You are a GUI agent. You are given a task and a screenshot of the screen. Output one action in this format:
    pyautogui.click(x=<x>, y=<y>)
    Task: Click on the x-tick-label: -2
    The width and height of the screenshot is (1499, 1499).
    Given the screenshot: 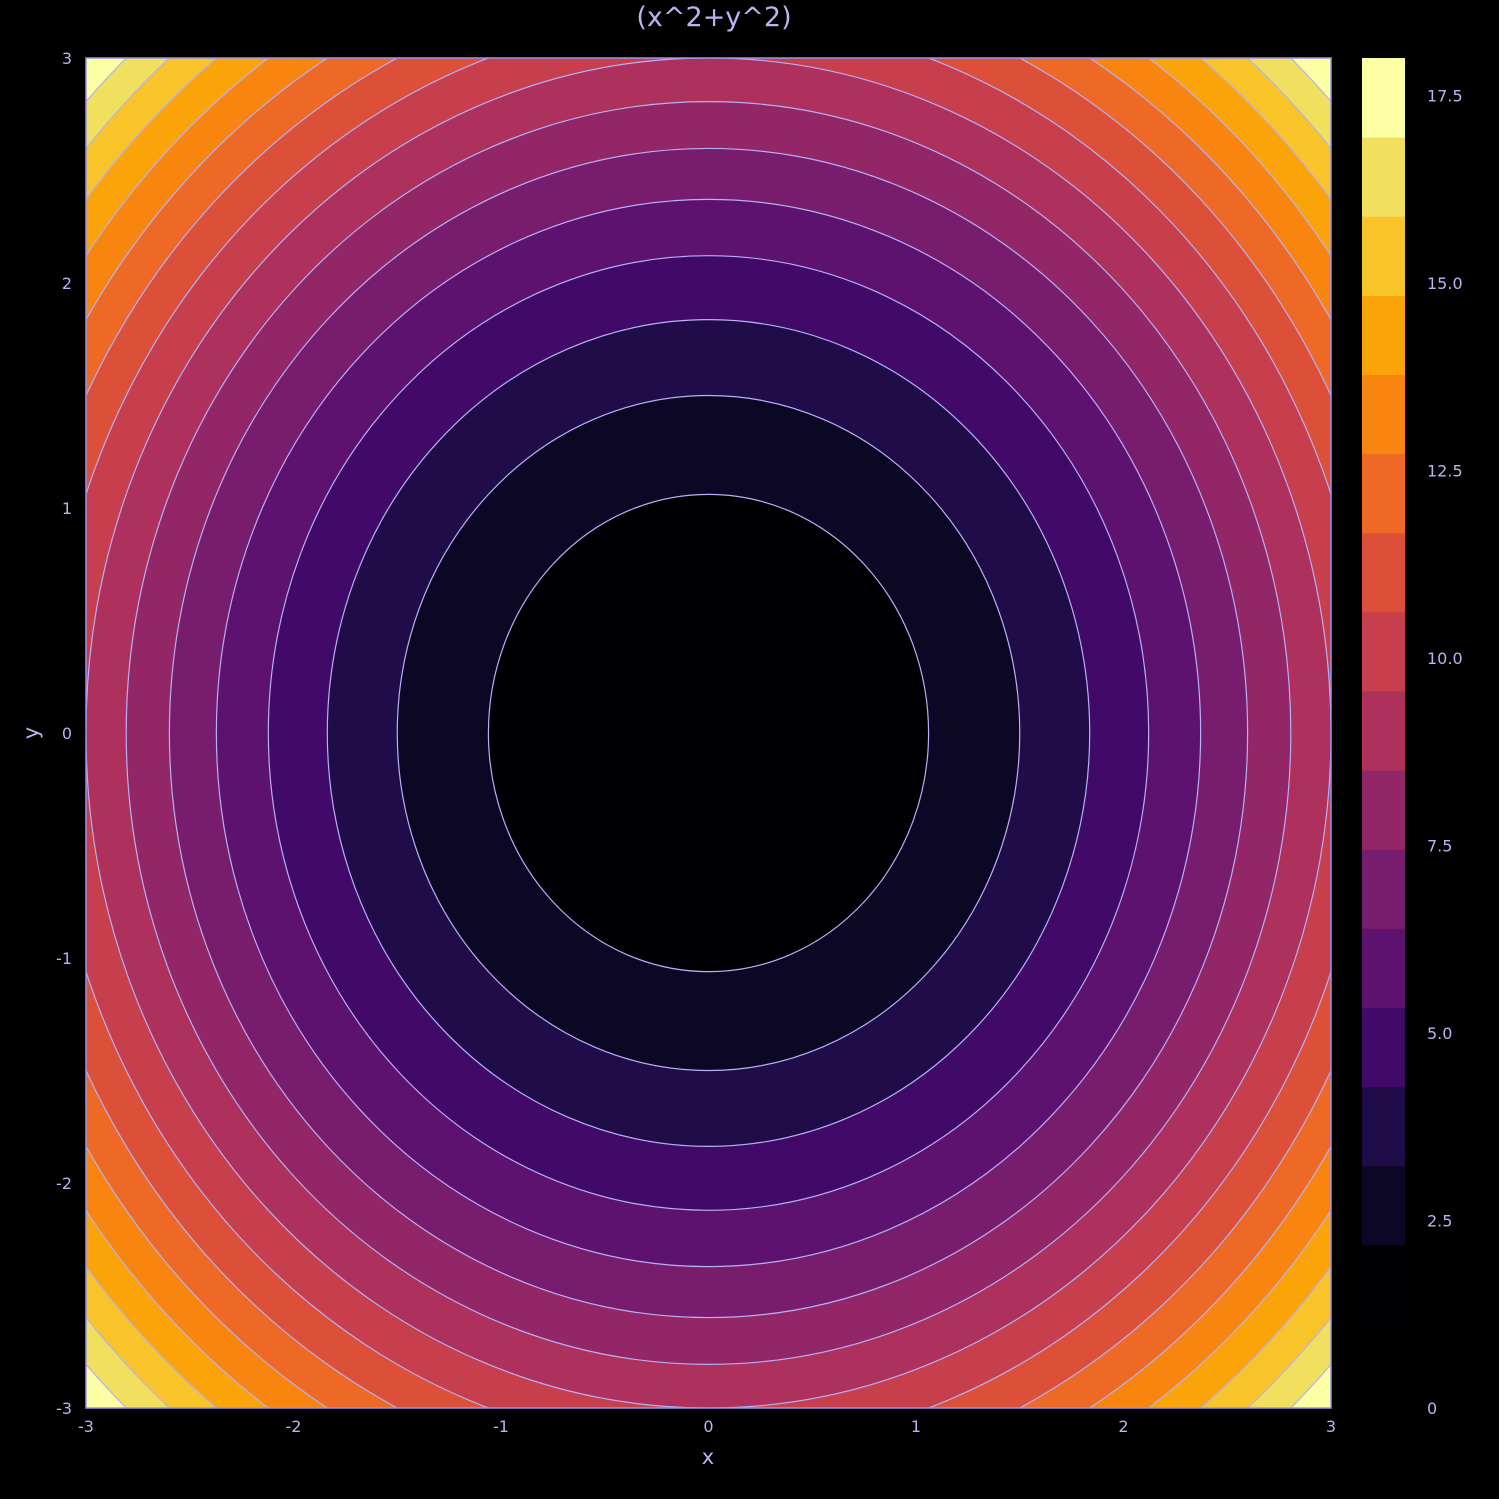 What is the action you would take?
    pyautogui.click(x=294, y=1426)
    